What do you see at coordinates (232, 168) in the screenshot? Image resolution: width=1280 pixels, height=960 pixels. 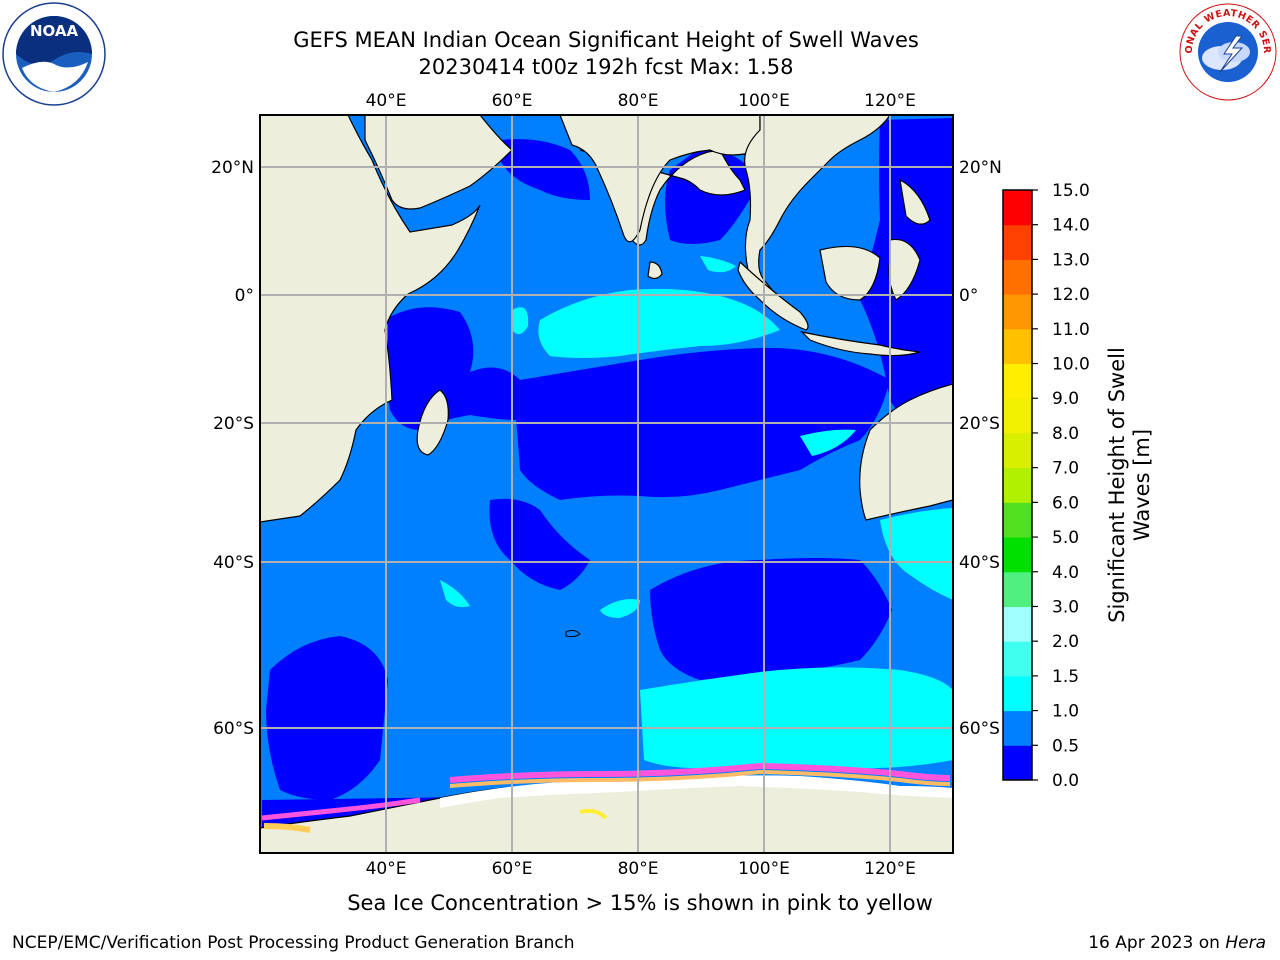 I see `lat-tick-left-0: 20°N` at bounding box center [232, 168].